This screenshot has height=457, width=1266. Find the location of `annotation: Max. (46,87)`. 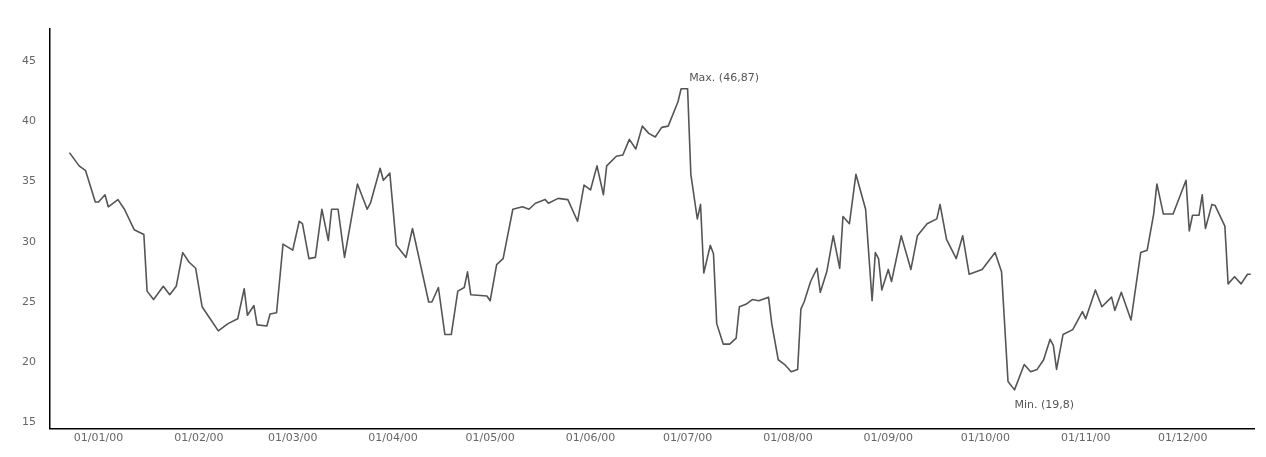

annotation: Max. (46,87) is located at coordinates (724, 77).